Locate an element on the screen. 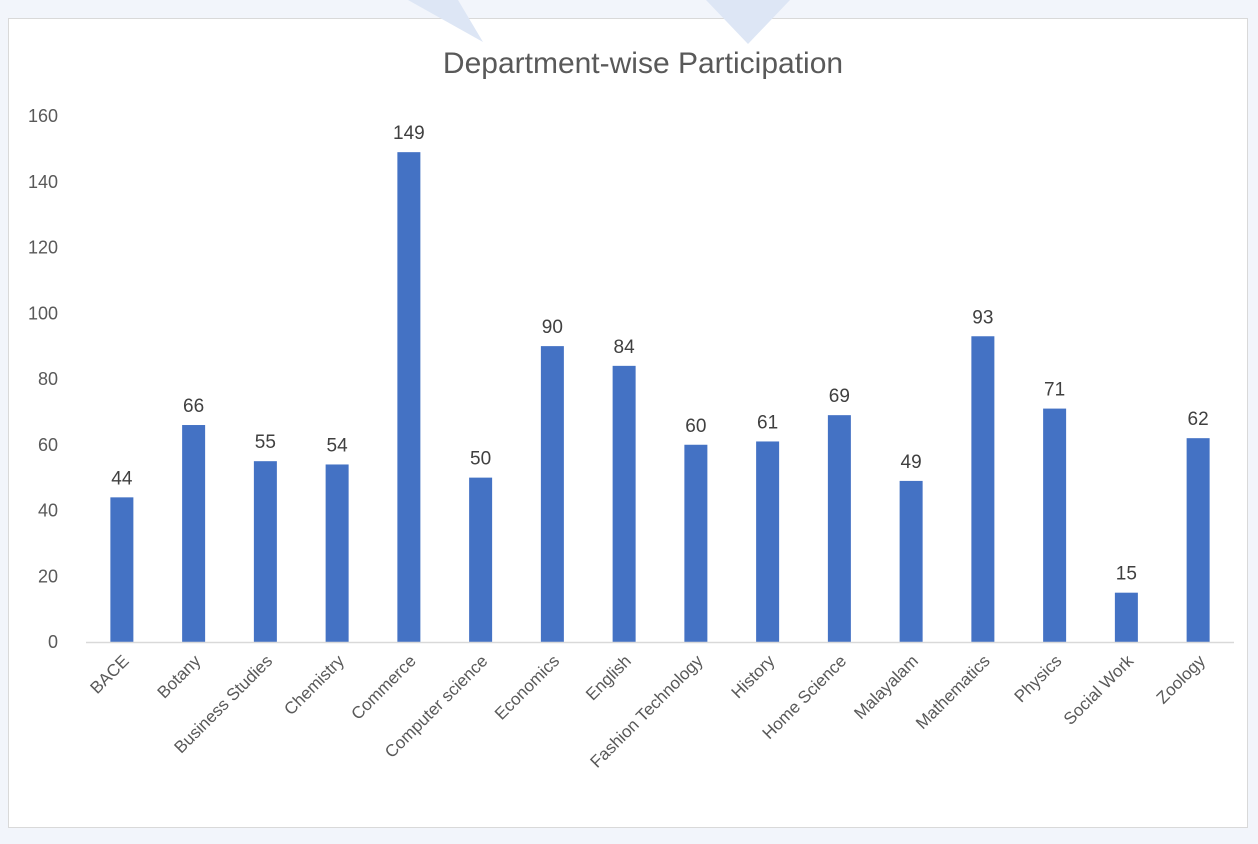  data-label: 61 is located at coordinates (767, 422).